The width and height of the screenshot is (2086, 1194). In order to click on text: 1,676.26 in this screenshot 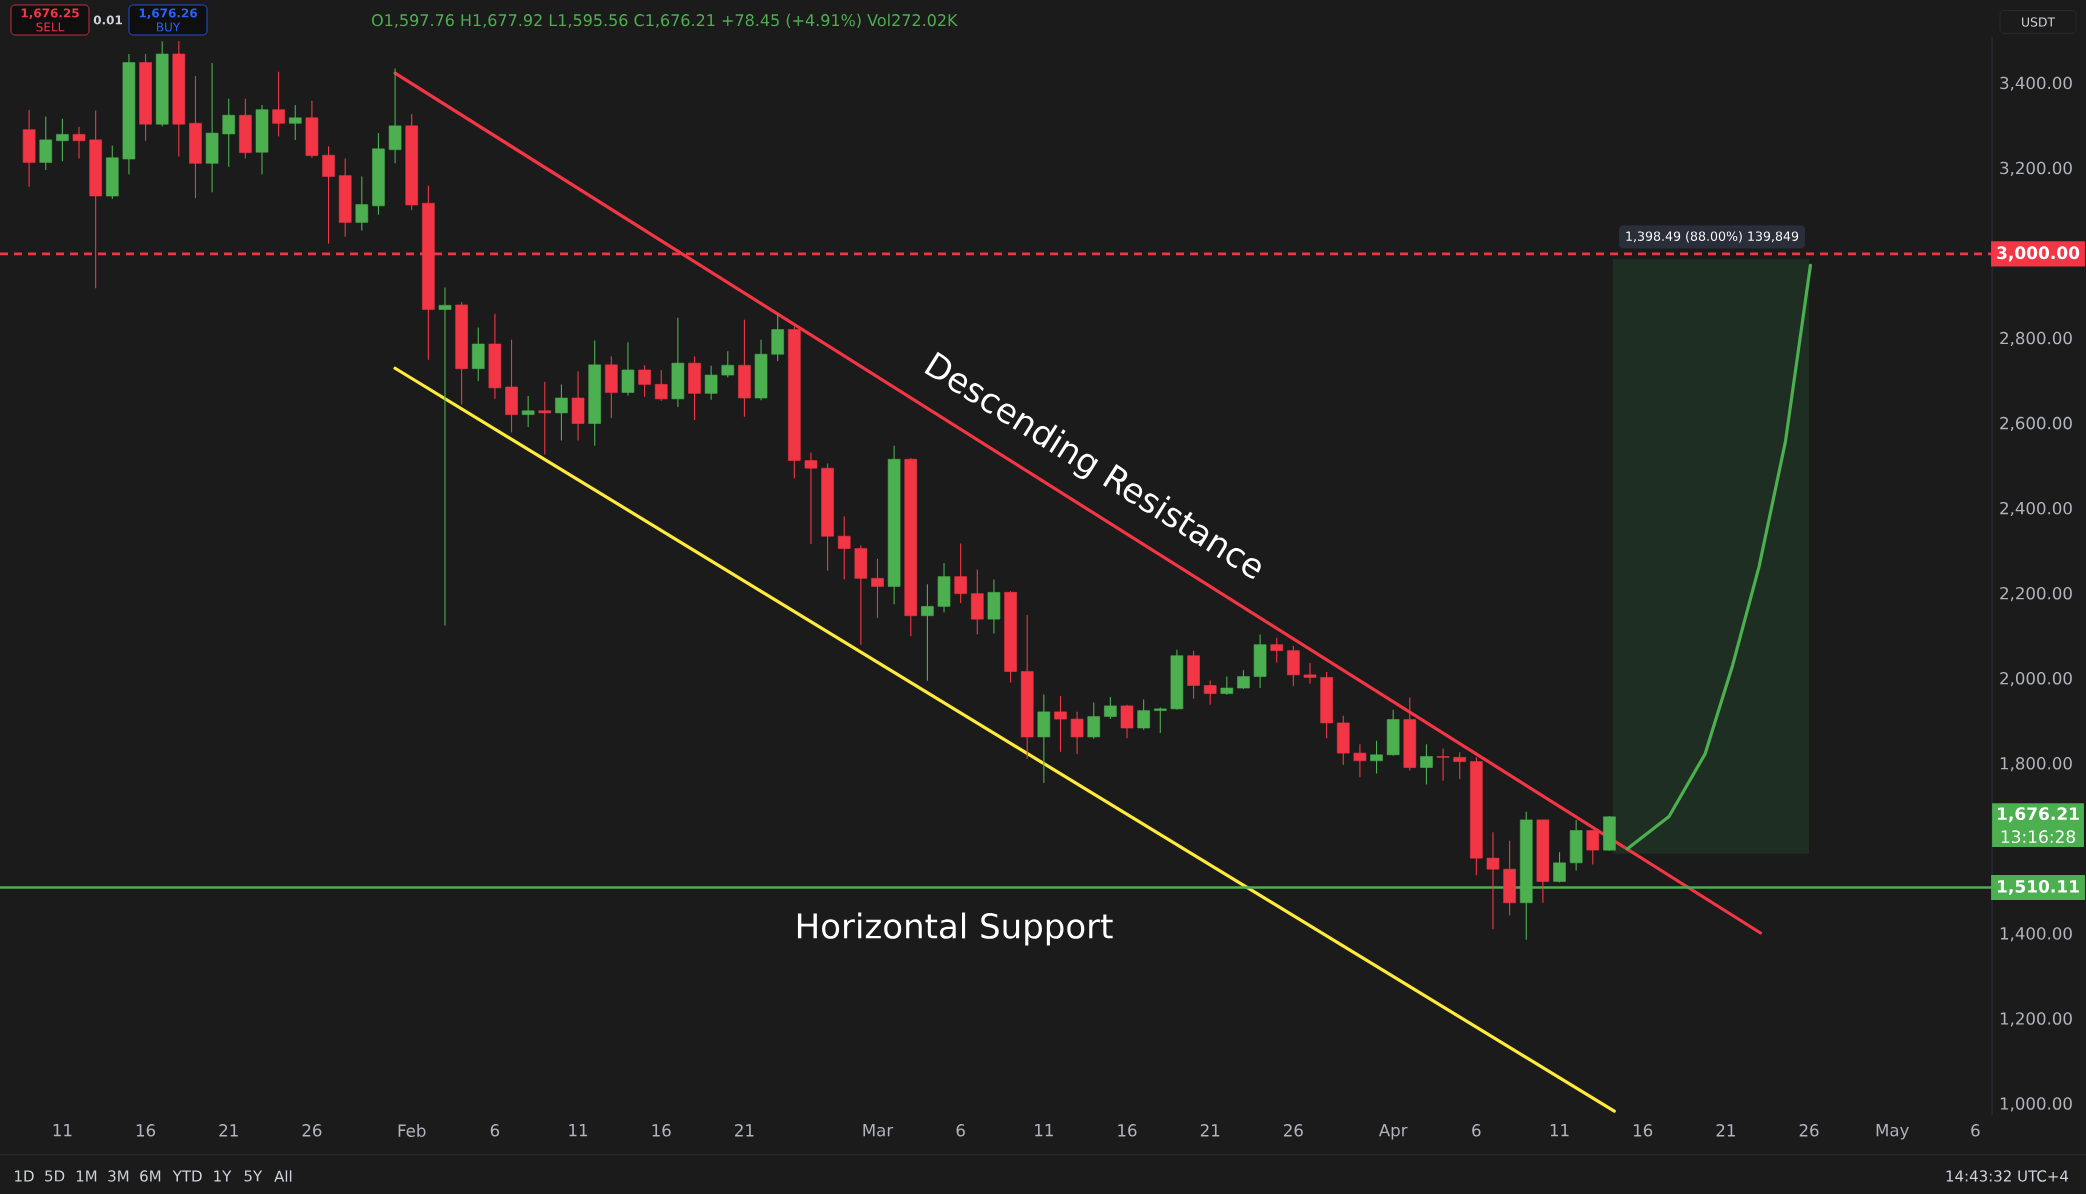, I will do `click(168, 14)`.